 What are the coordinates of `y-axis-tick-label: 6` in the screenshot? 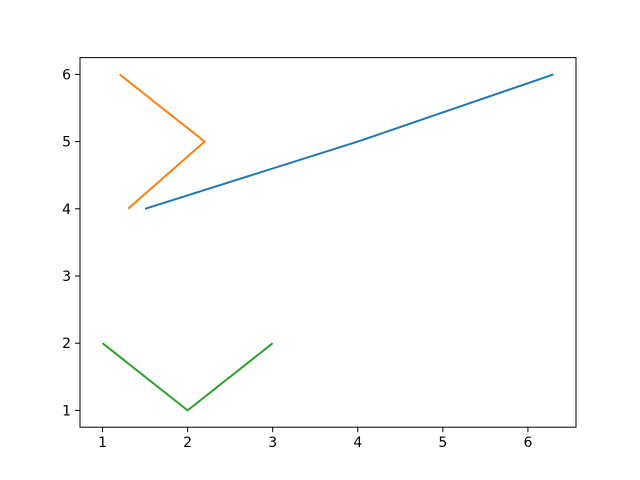 It's located at (66, 75).